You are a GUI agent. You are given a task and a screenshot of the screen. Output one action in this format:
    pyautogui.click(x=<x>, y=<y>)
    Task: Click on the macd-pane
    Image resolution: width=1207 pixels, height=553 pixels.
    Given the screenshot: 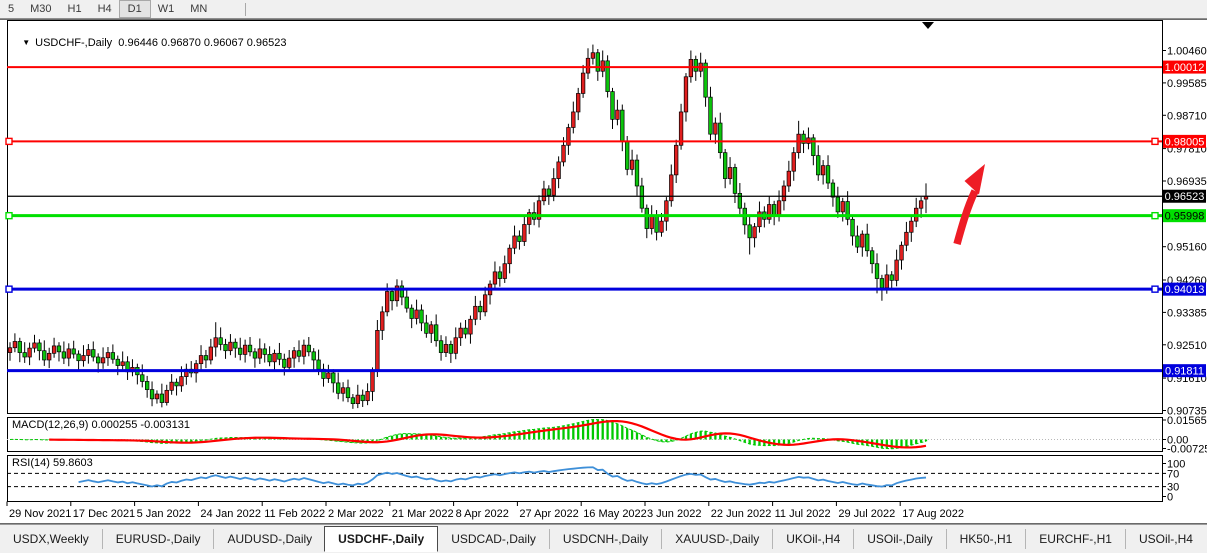 What is the action you would take?
    pyautogui.click(x=585, y=434)
    